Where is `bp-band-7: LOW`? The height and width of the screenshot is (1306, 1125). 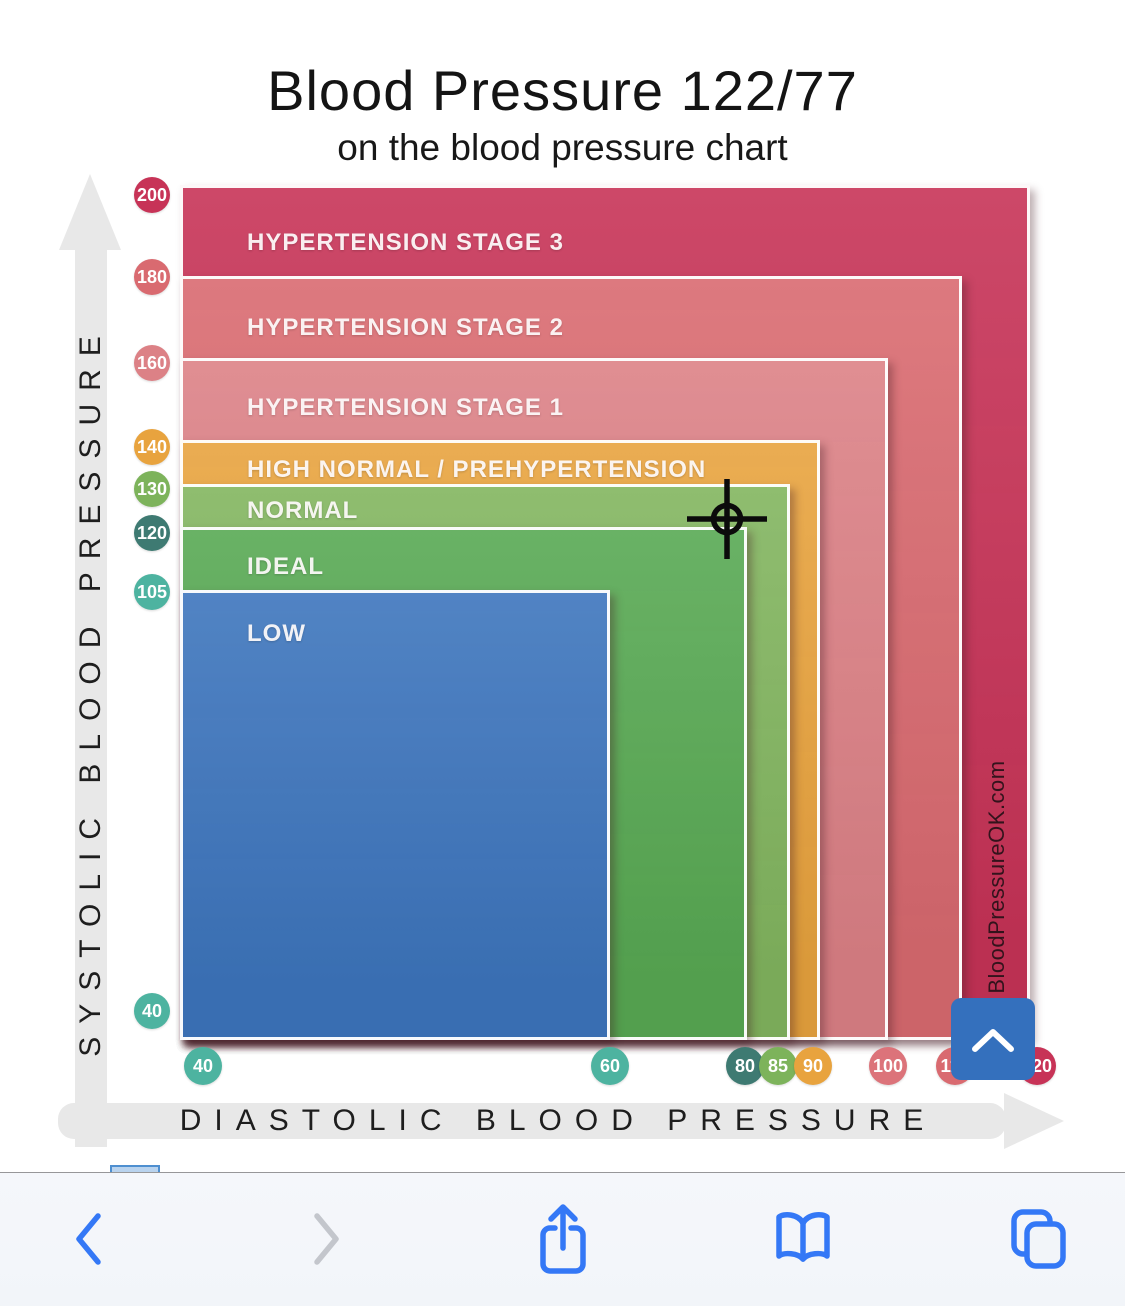
bp-band-7: LOW is located at coordinates (395, 815).